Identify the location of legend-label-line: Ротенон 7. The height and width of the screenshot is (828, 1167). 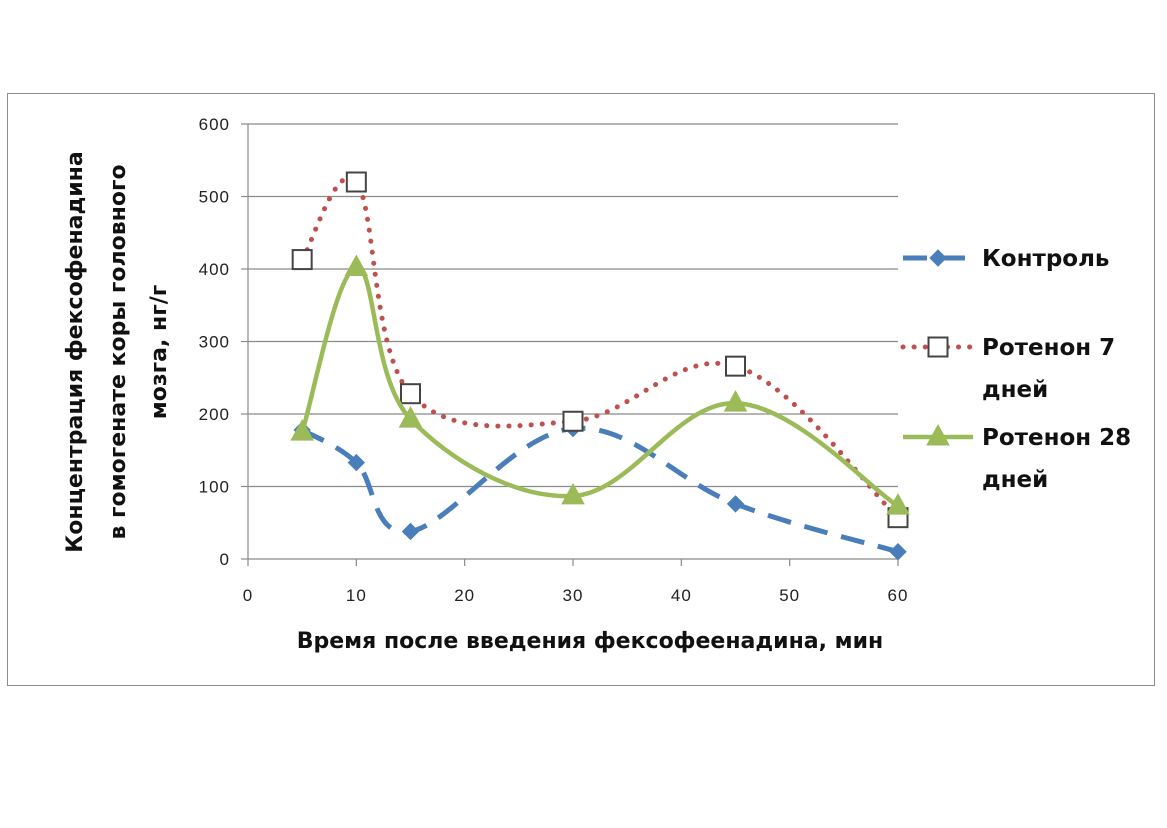
(1048, 348).